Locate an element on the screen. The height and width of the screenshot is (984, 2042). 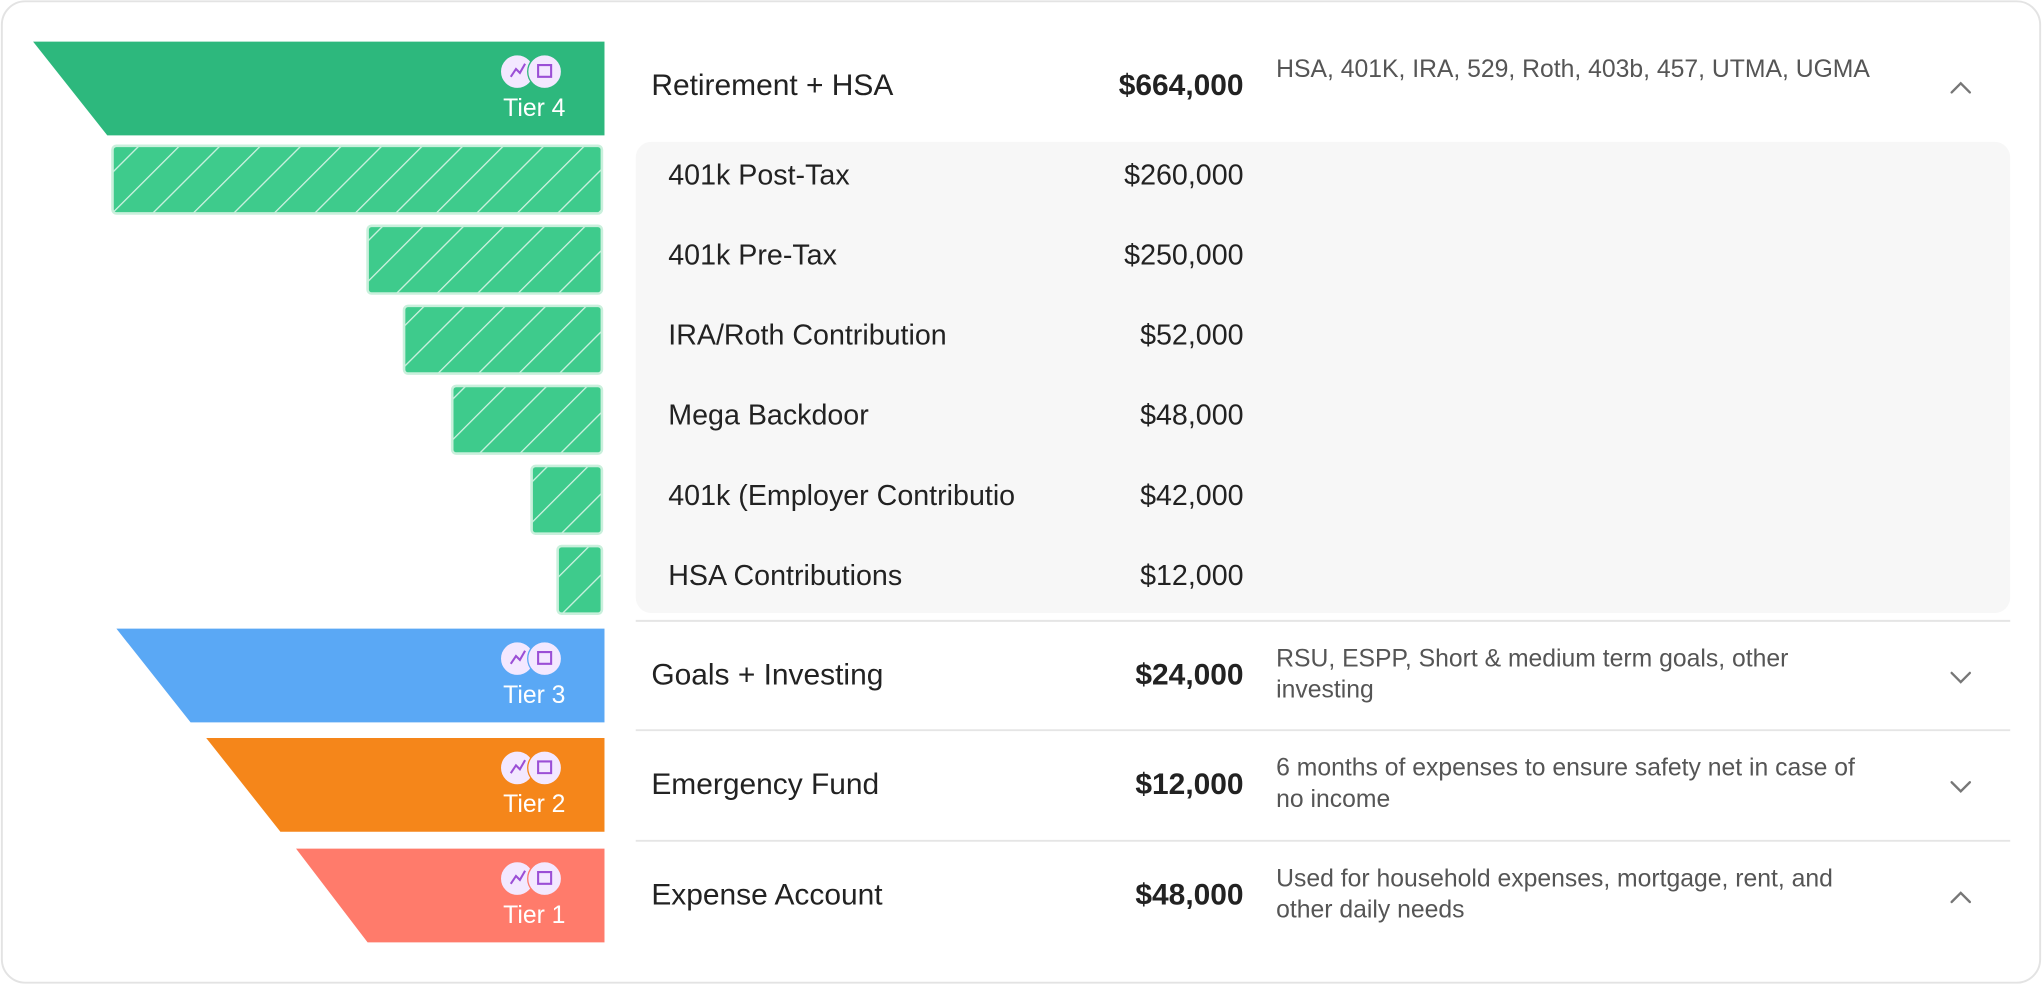
item-amount: $260,000 is located at coordinates (1183, 176).